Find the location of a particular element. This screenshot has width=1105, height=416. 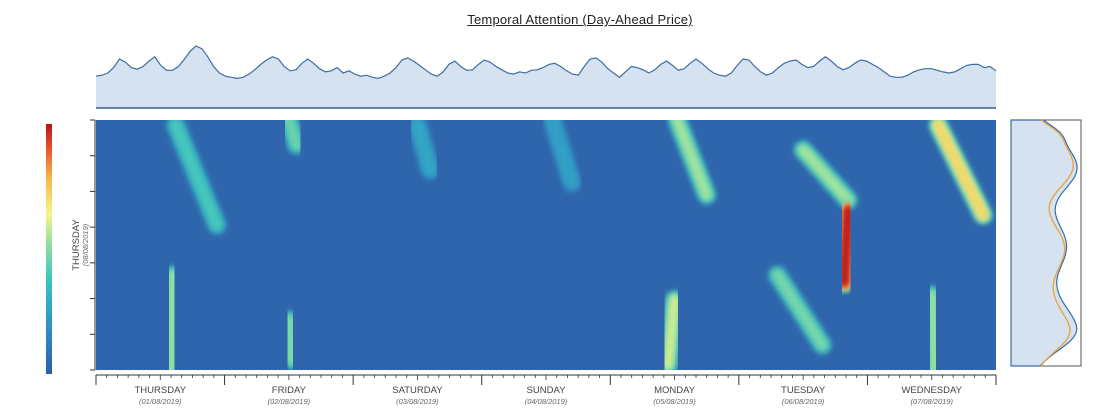

y-axis-label: THURSDAY (08/08/2019) is located at coordinates (80, 245).